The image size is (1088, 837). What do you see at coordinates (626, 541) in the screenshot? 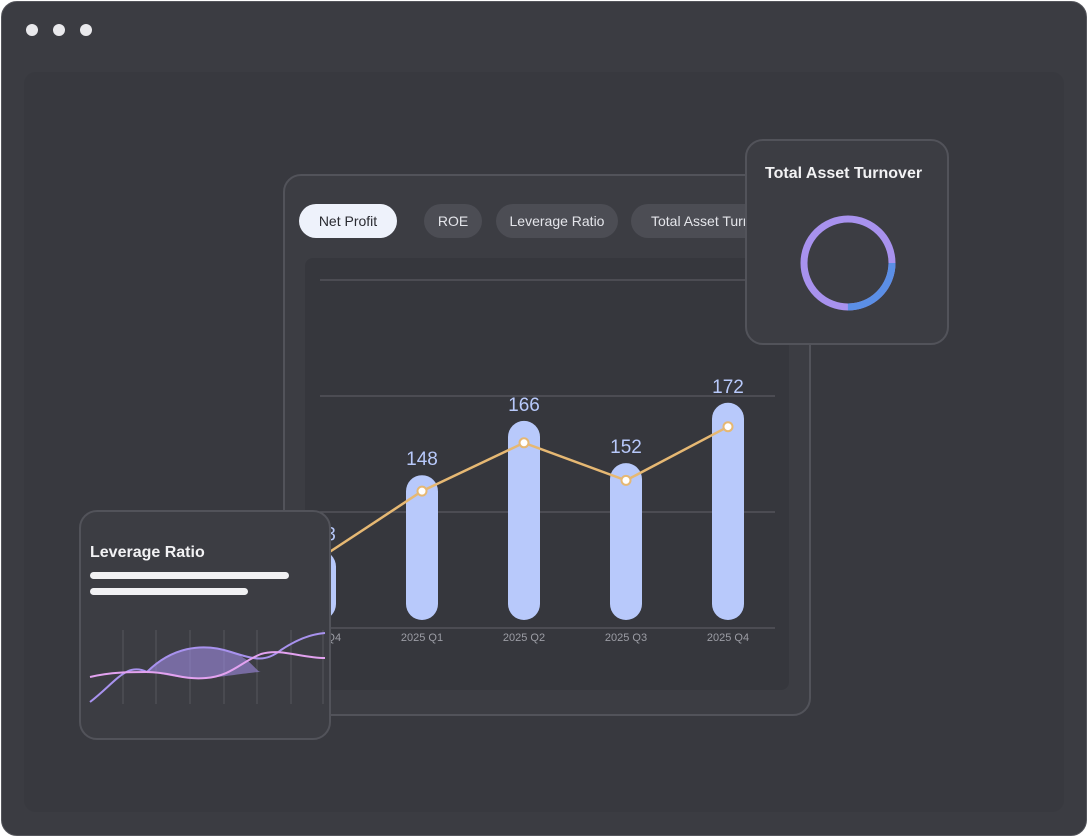
I see `bar-2025-q3` at bounding box center [626, 541].